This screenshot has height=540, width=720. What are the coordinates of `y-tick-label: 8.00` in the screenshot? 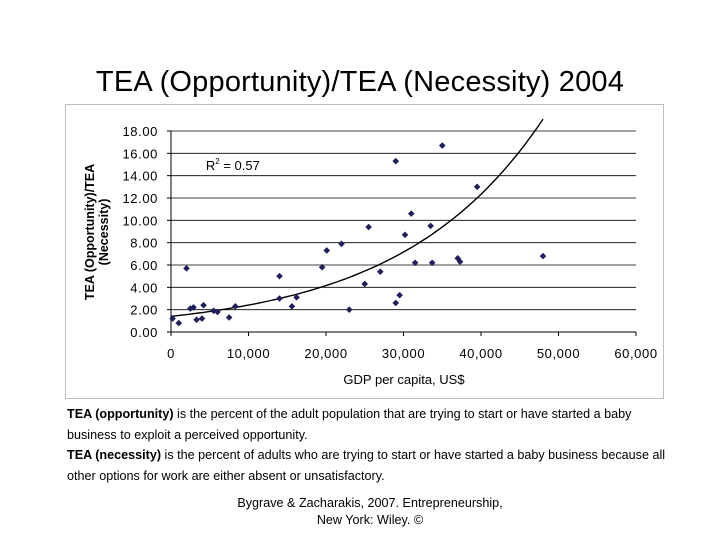 It's located at (144, 243).